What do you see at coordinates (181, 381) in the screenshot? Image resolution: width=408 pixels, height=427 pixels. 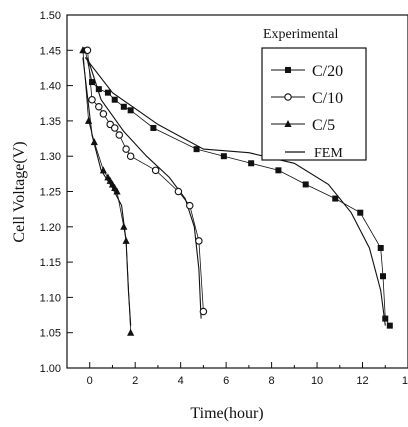 I see `x-tick-label: 4` at bounding box center [181, 381].